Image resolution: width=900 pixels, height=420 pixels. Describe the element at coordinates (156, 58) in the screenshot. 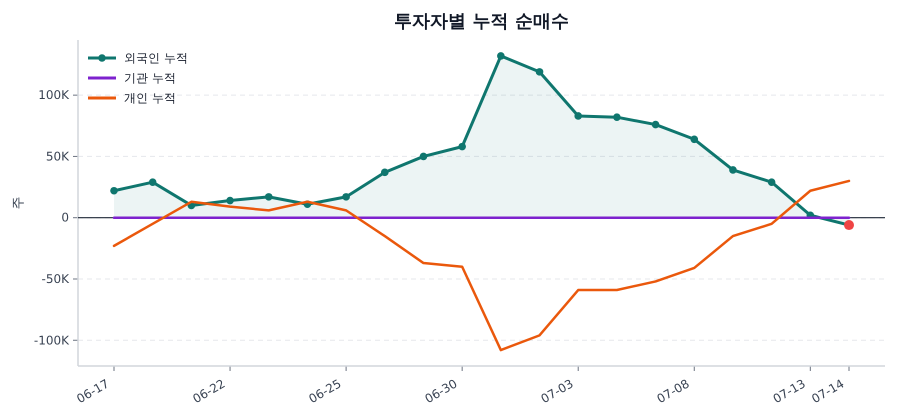

I see `legend-label: 외국인 누적` at that location.